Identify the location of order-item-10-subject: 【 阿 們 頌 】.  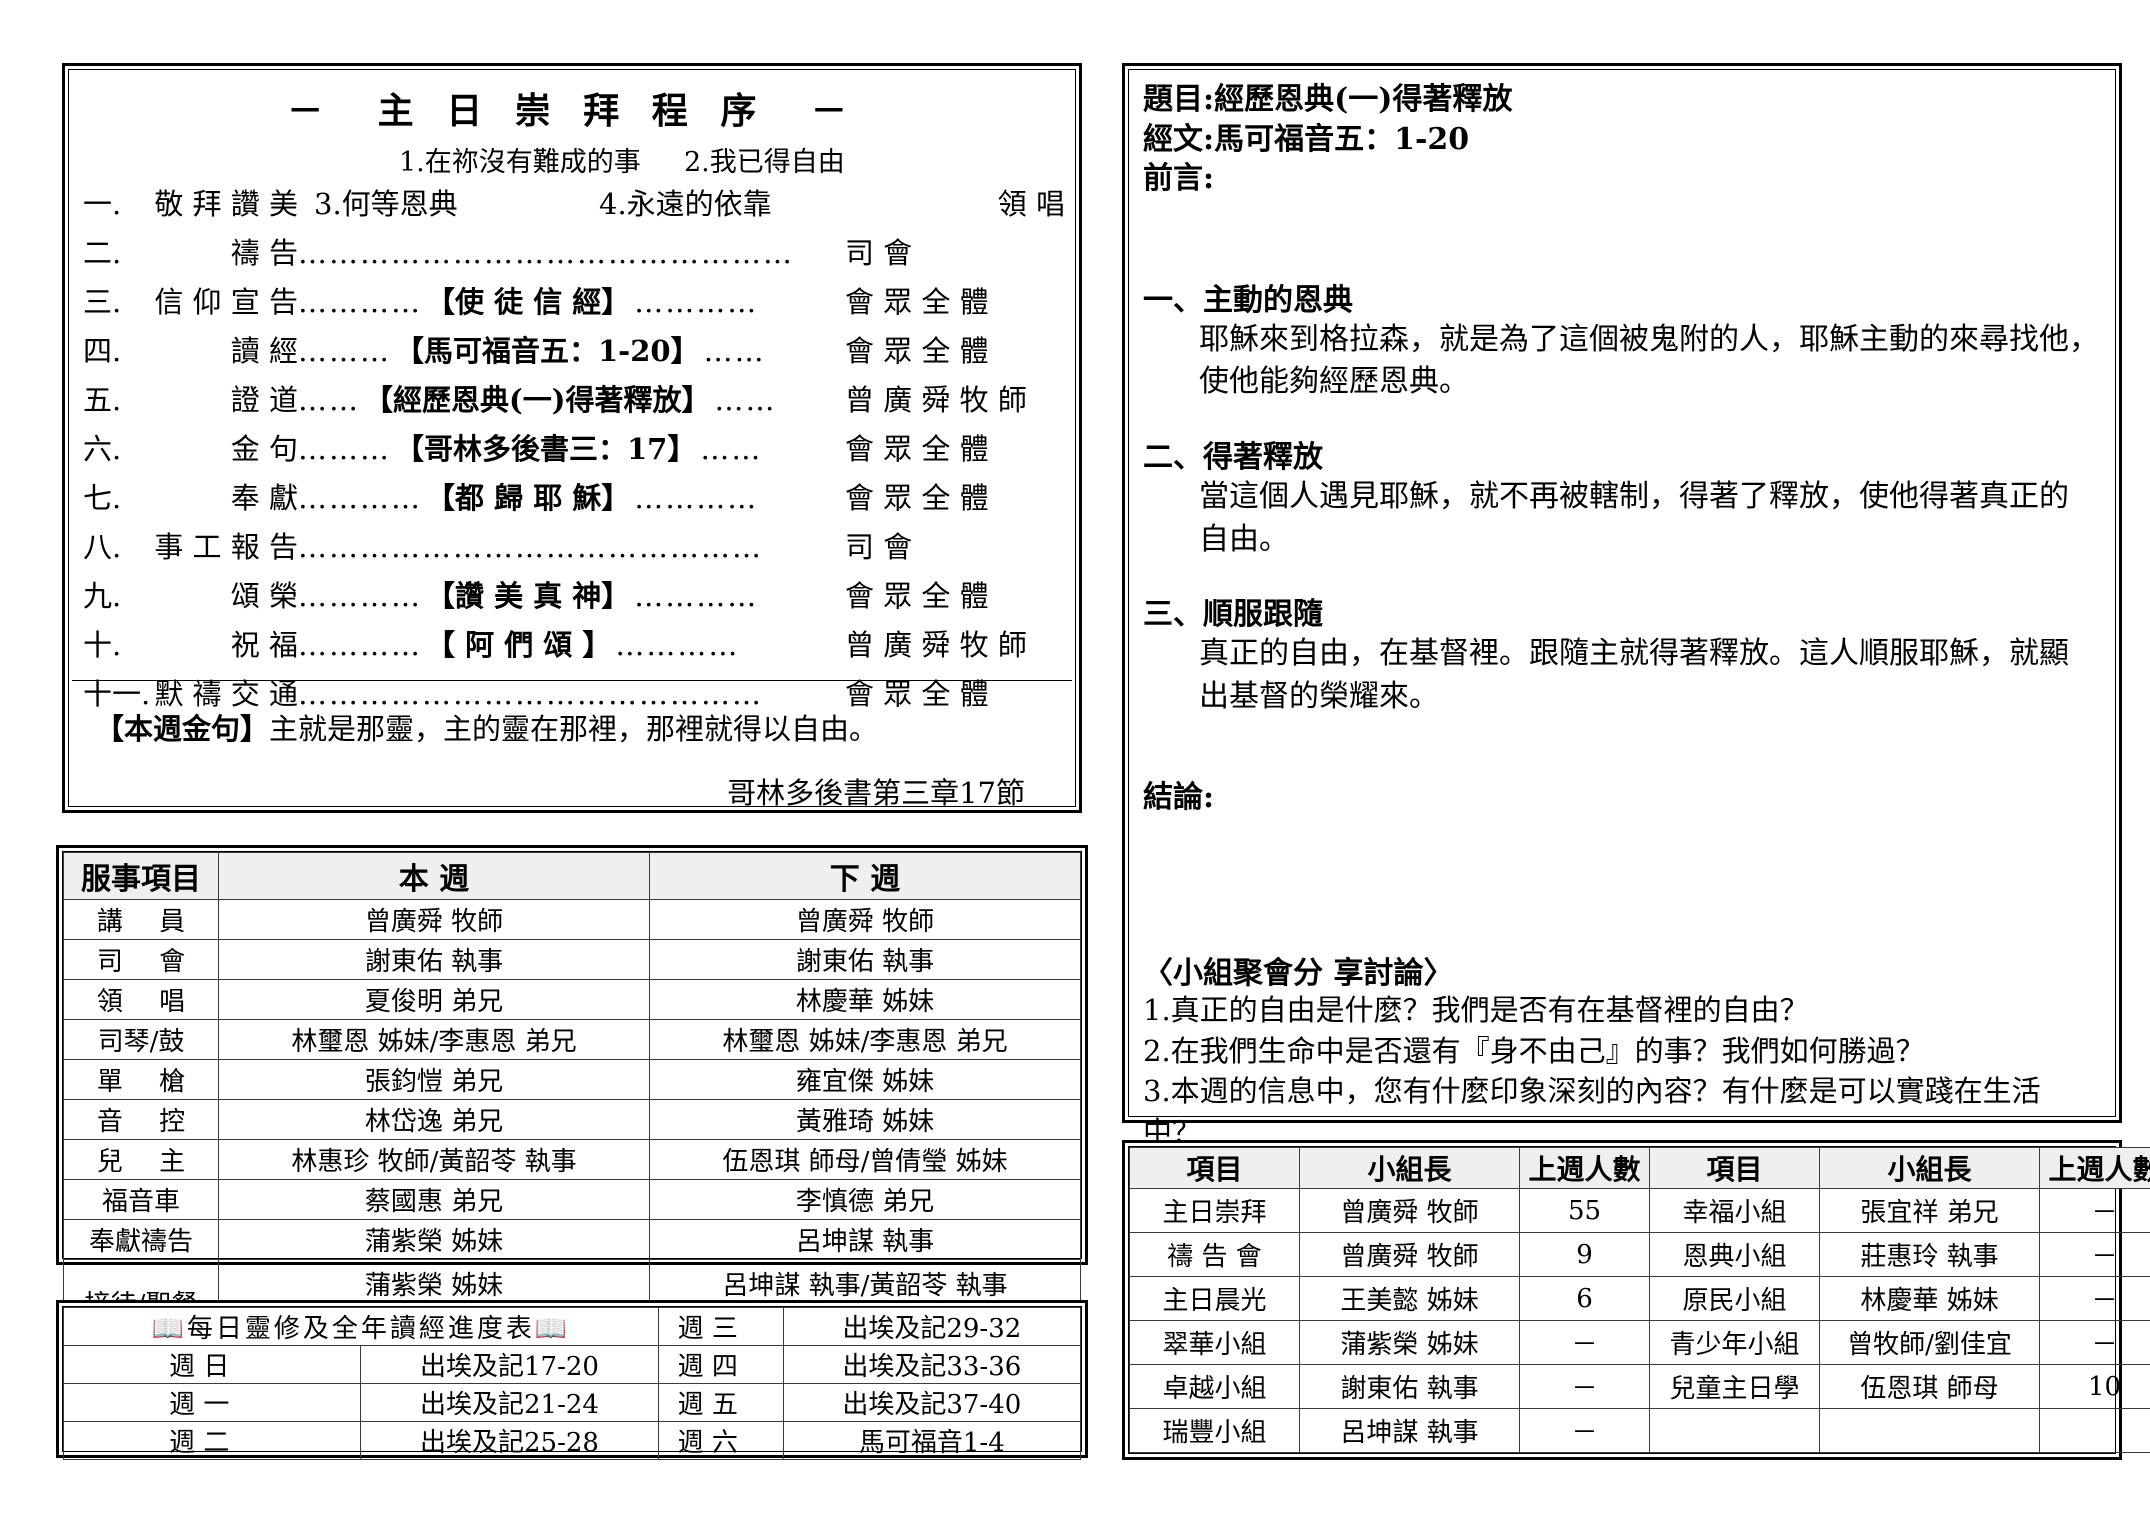
(519, 645).